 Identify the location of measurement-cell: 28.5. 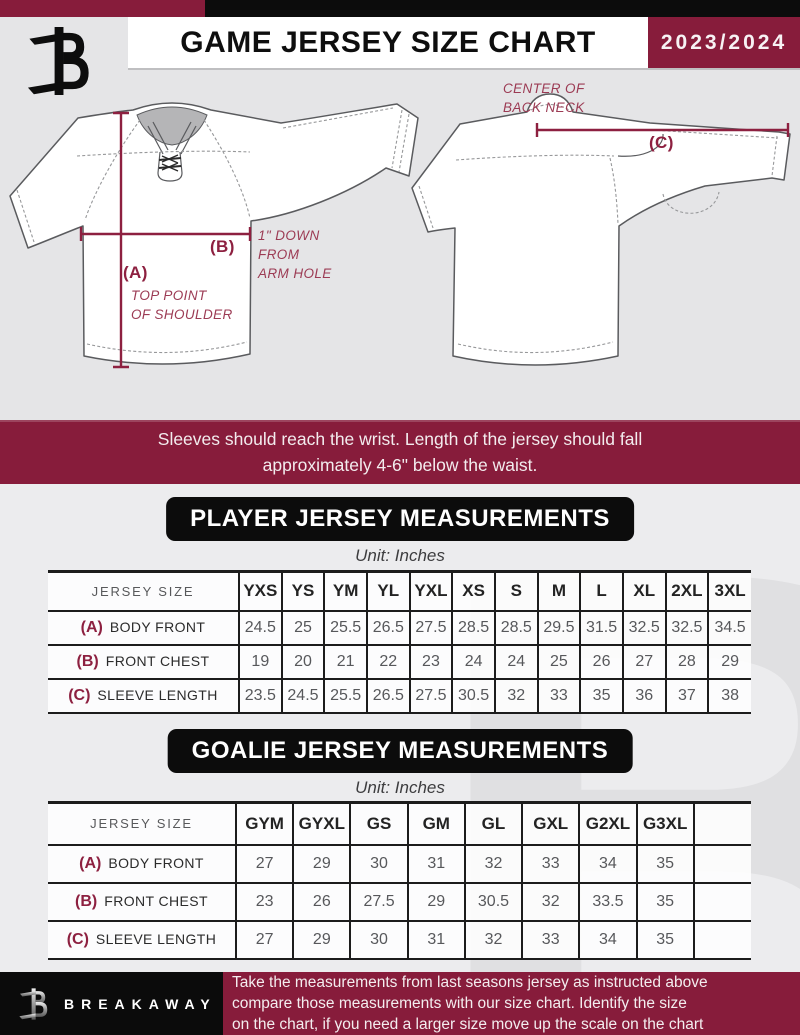
(515, 627).